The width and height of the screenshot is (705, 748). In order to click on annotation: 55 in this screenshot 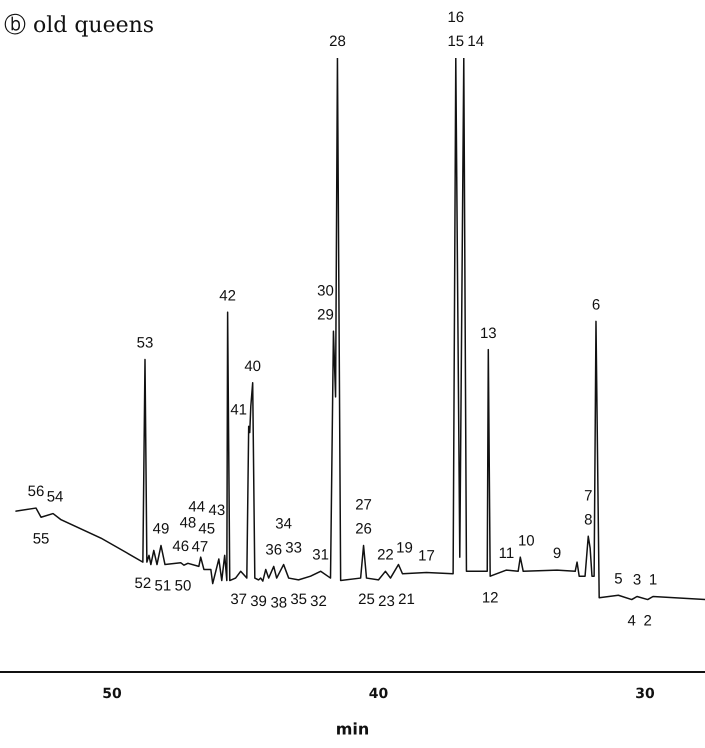, I will do `click(41, 539)`.